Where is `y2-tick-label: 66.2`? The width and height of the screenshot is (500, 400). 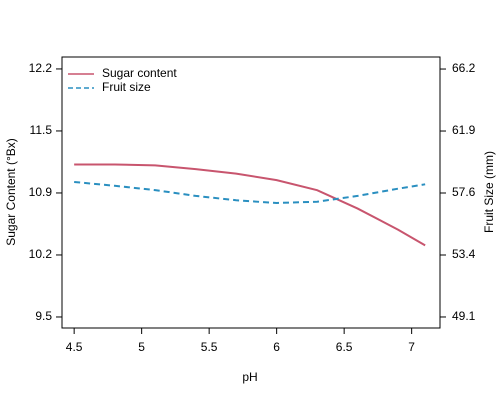
y2-tick-label: 66.2 is located at coordinates (464, 68).